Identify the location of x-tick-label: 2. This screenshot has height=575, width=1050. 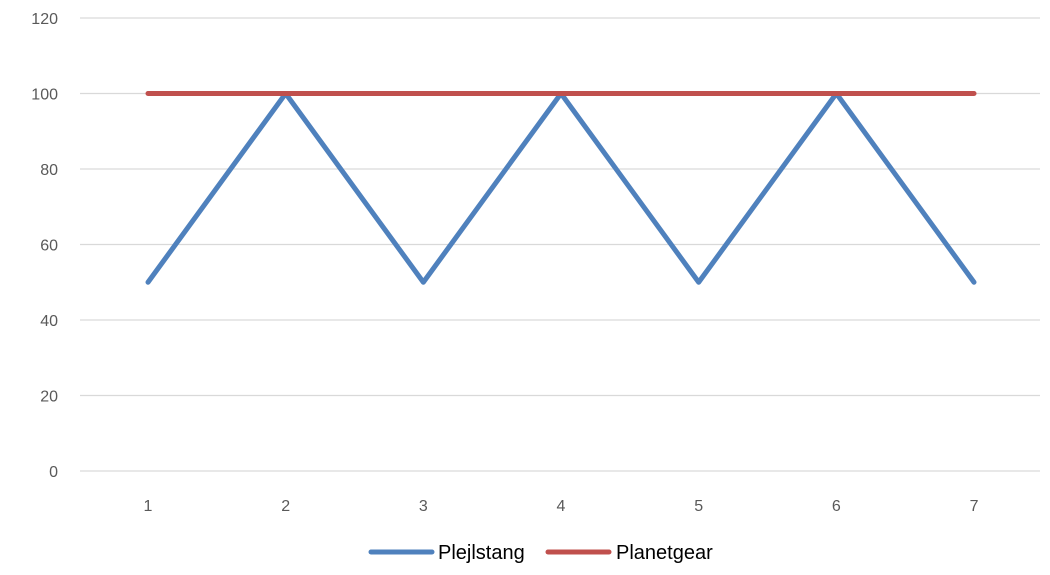
(285, 506).